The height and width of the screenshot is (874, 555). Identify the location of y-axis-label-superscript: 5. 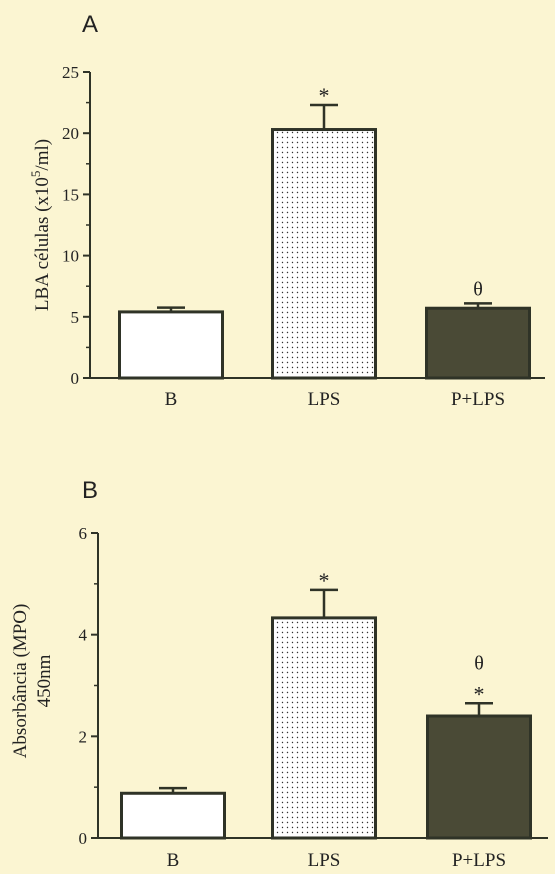
(35, 174).